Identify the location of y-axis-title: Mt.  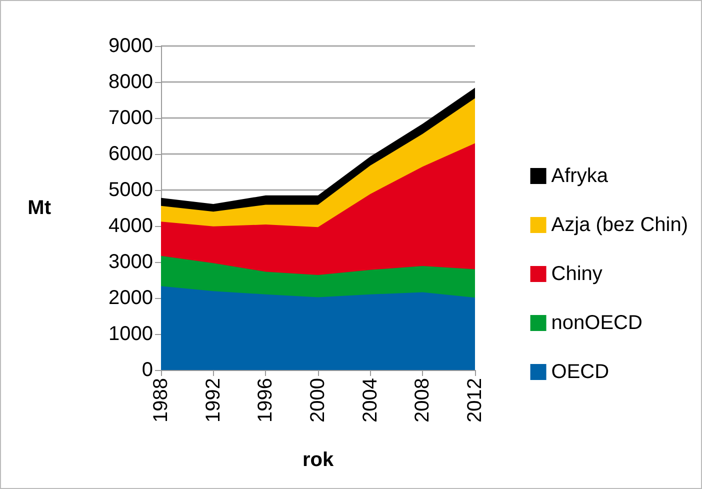
(40, 208).